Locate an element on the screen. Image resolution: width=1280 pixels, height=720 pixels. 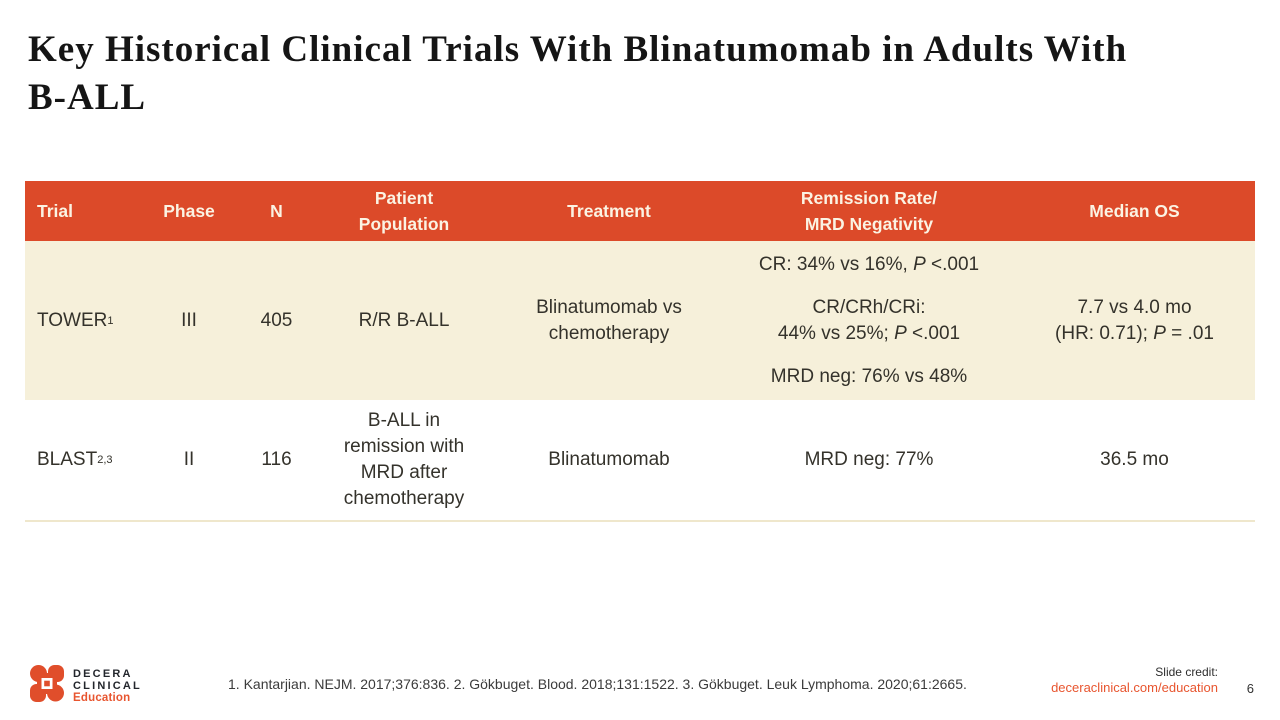
tower-remission-crh: CR/CRh/CRi: 44% vs 25%; P <.001 is located at coordinates (869, 321).